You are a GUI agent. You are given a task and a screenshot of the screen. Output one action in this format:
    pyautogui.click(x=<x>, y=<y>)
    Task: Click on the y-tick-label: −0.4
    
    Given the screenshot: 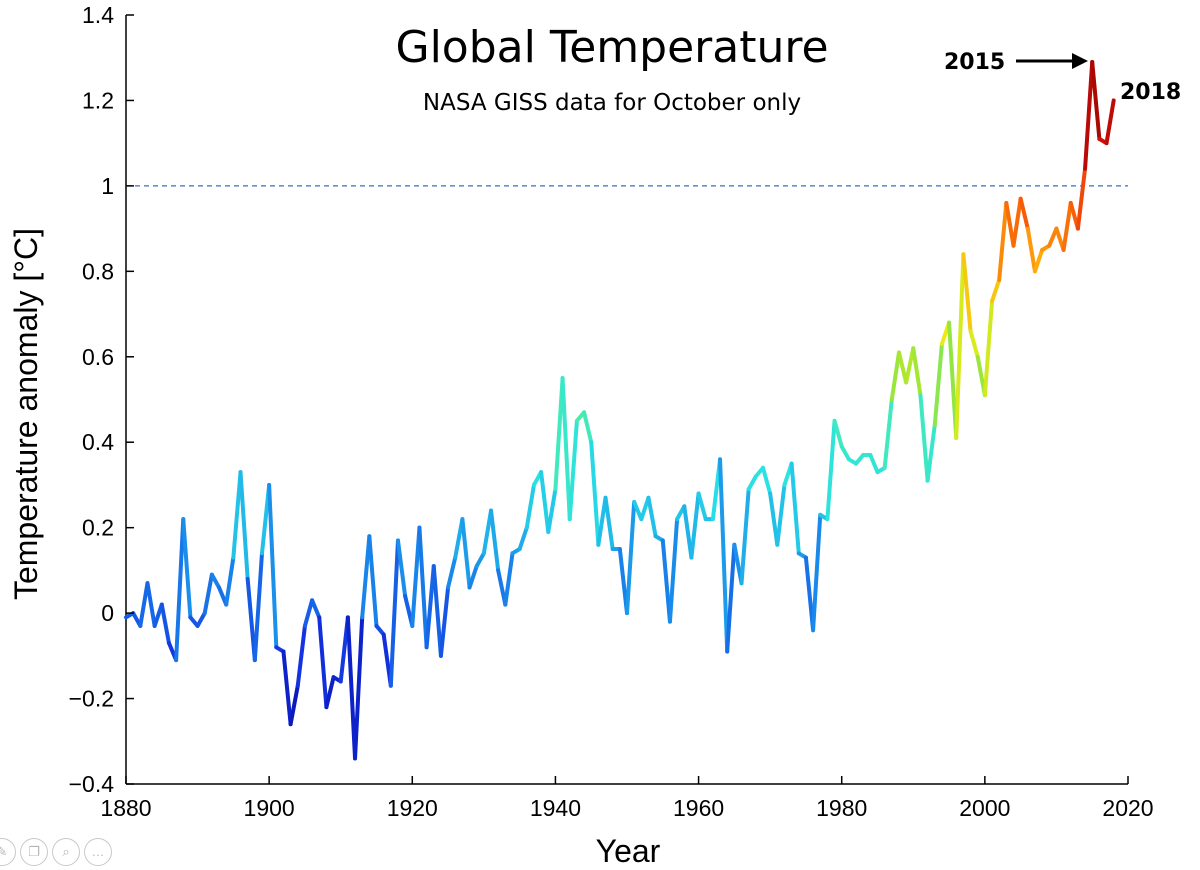 What is the action you would take?
    pyautogui.click(x=92, y=784)
    